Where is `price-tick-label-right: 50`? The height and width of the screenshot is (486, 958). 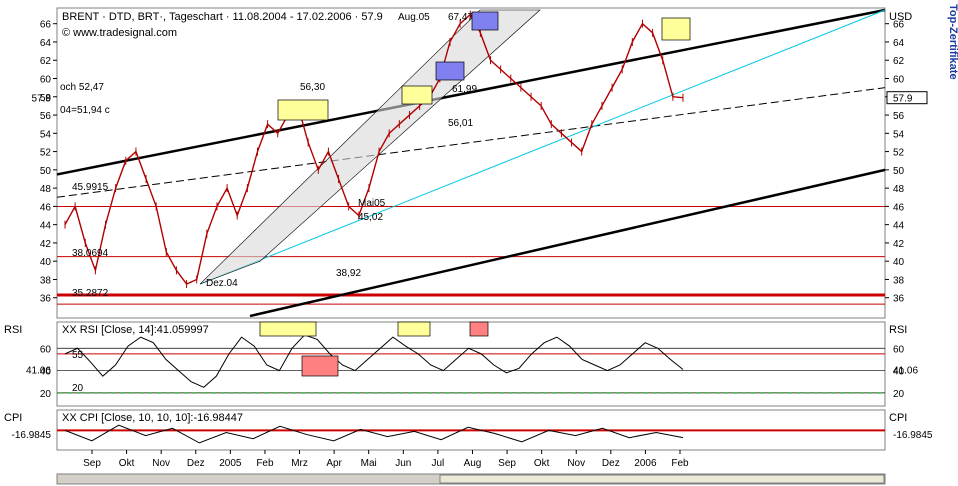 price-tick-label-right: 50 is located at coordinates (899, 171).